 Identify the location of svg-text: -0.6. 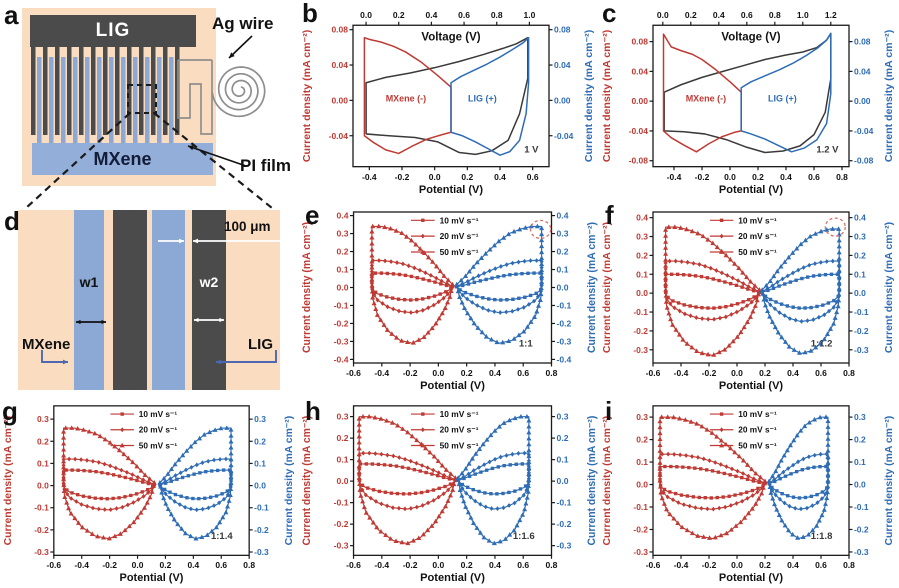
(653, 565).